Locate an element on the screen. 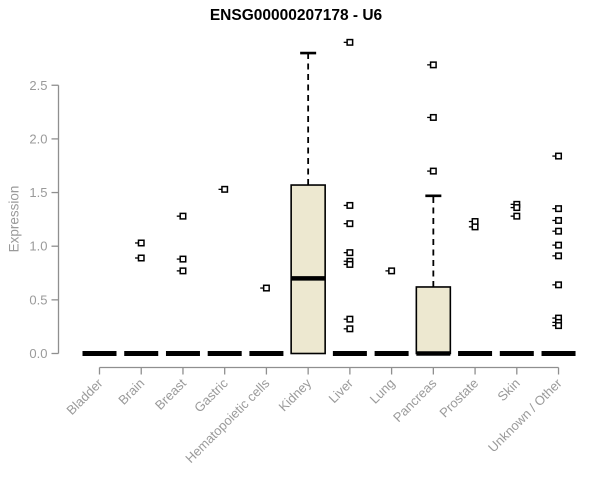 The image size is (600, 500). y-tick-label: 2.0 is located at coordinates (38, 138).